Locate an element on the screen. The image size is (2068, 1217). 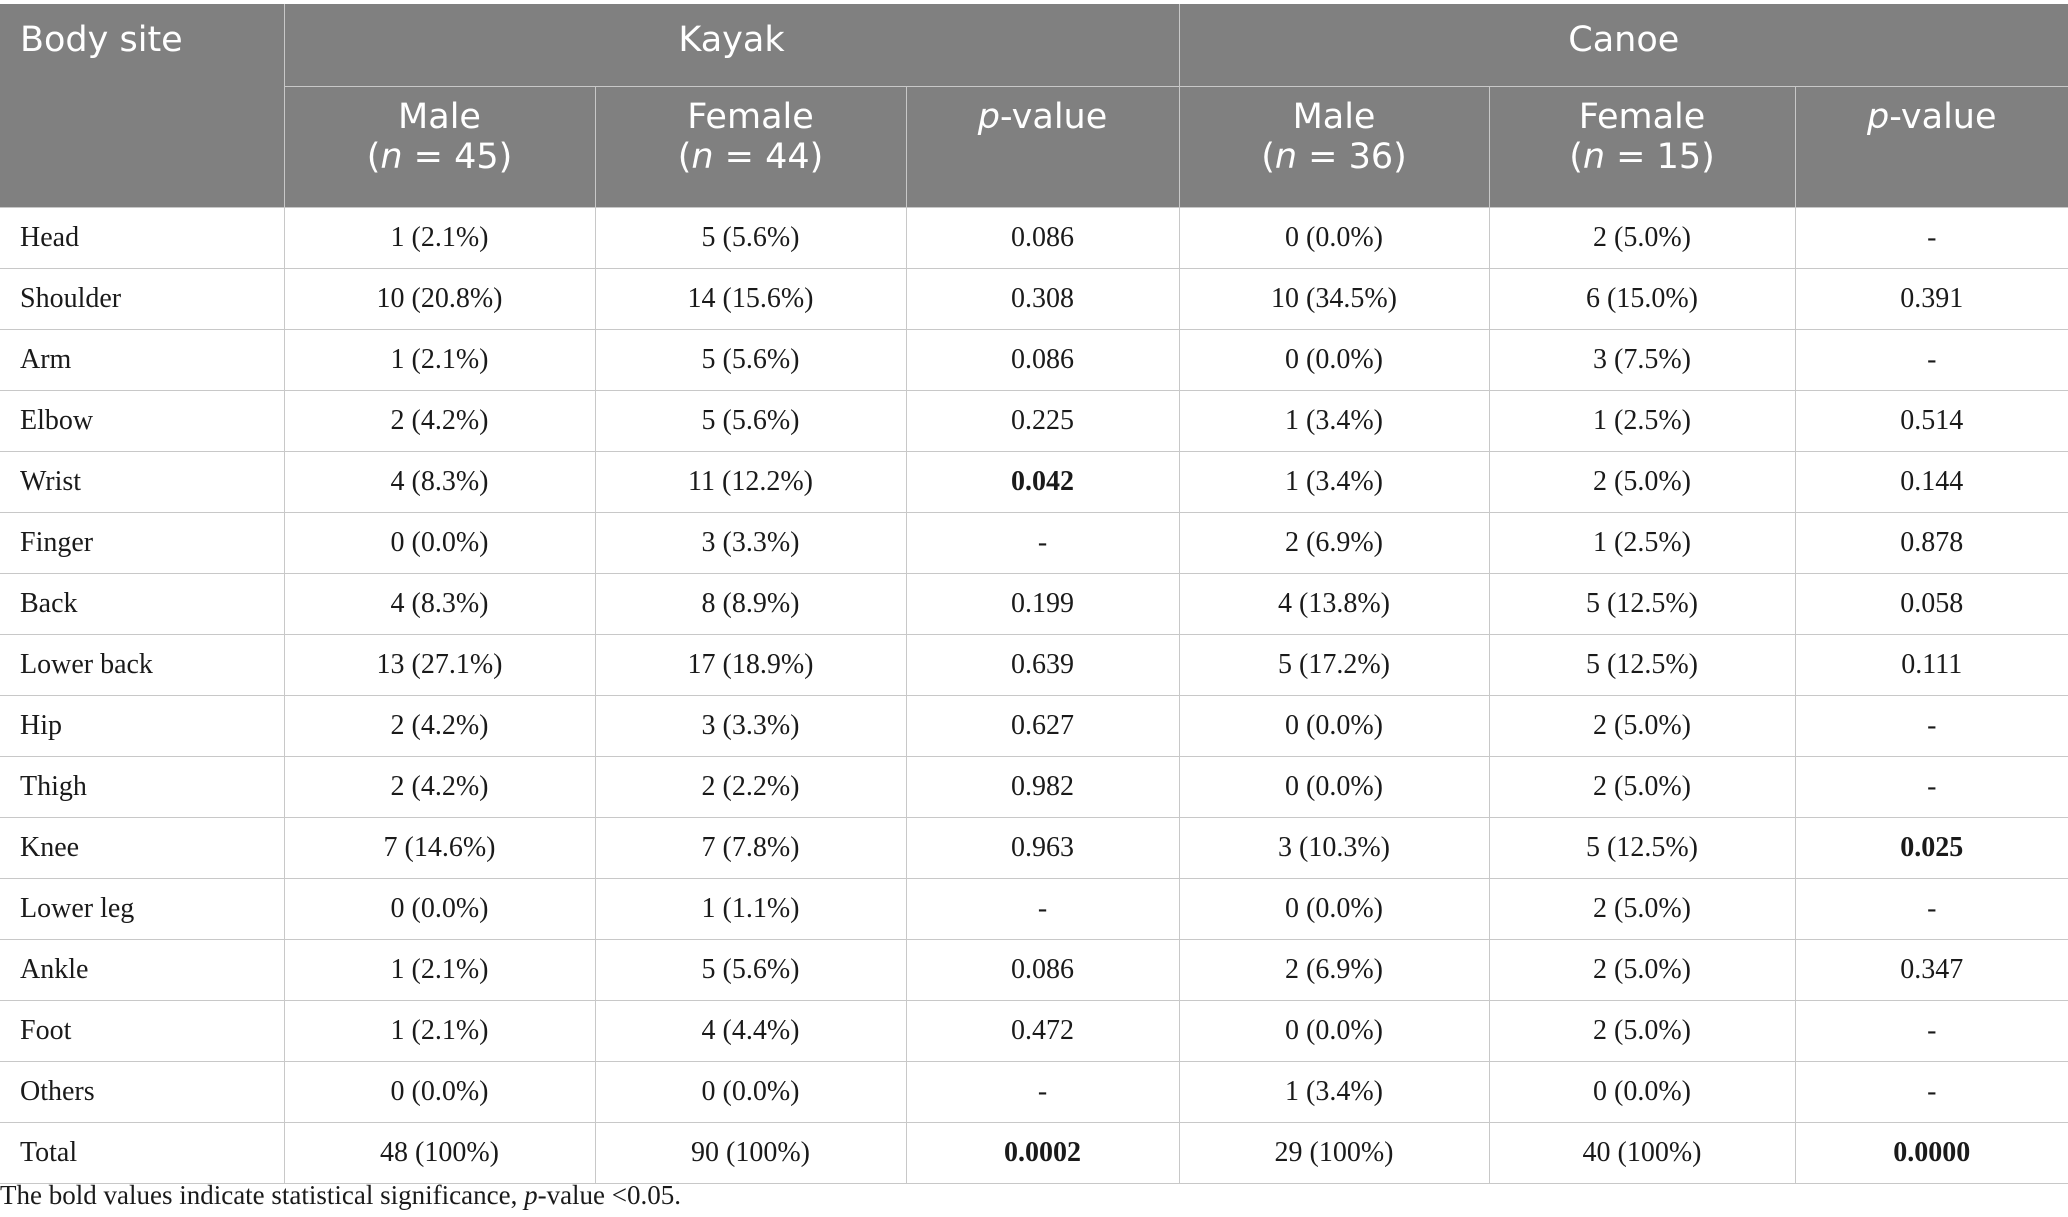
table-cell: 0.639 is located at coordinates (1043, 665).